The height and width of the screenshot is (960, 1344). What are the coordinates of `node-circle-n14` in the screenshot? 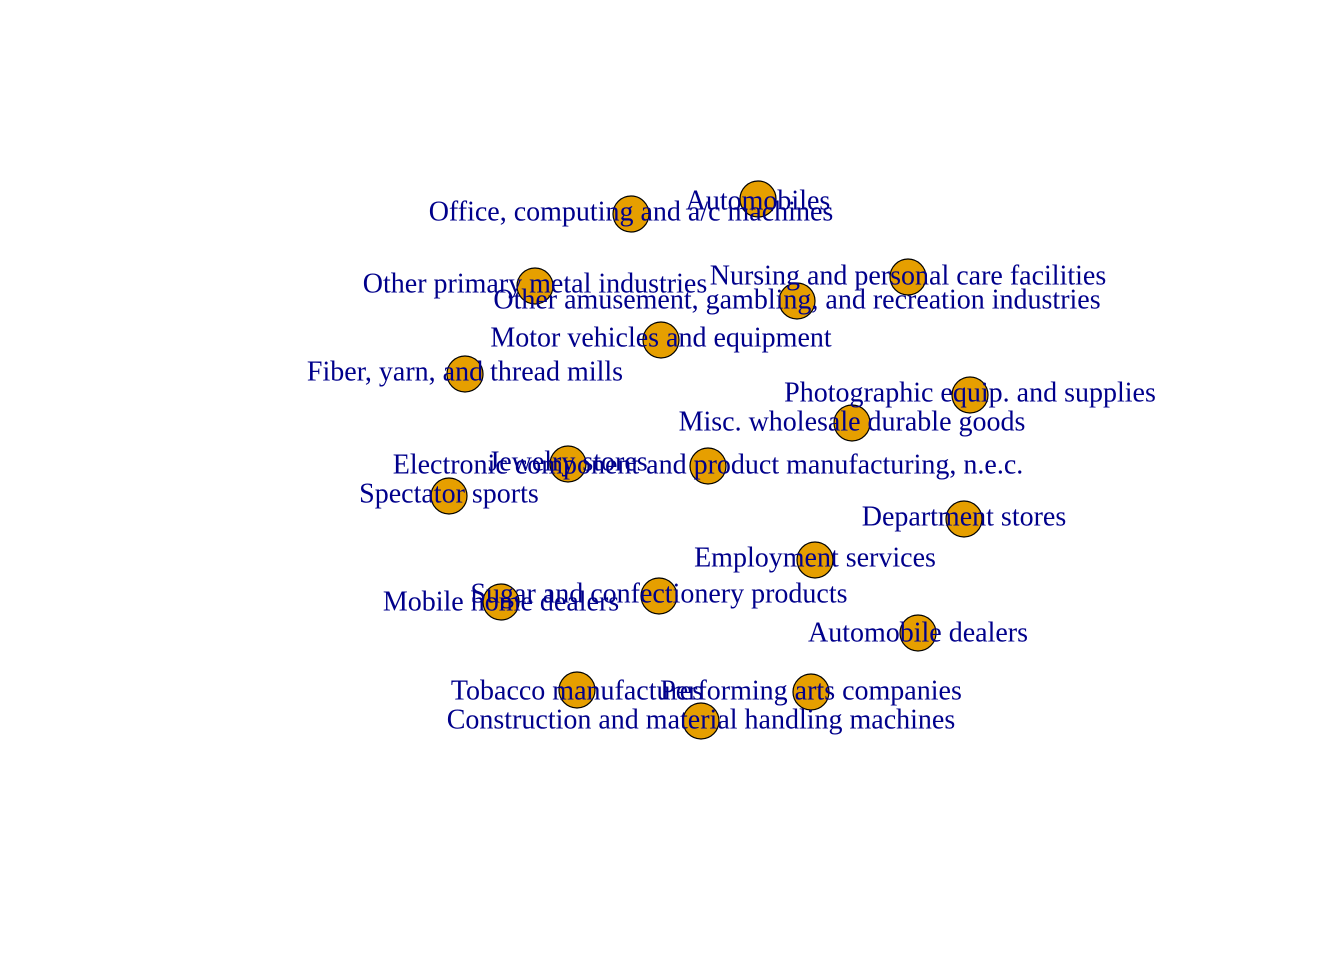 It's located at (815, 560).